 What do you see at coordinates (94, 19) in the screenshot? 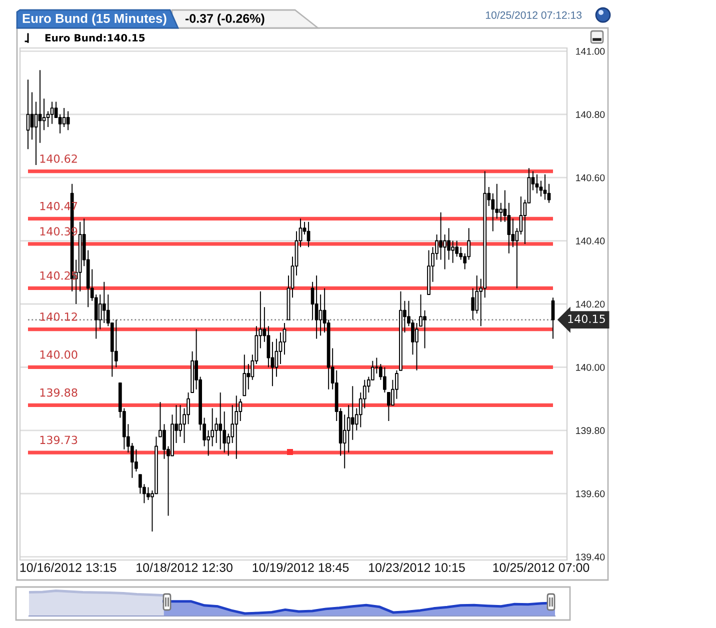
I see `chart-title: Euro Bund (15 Minutes)` at bounding box center [94, 19].